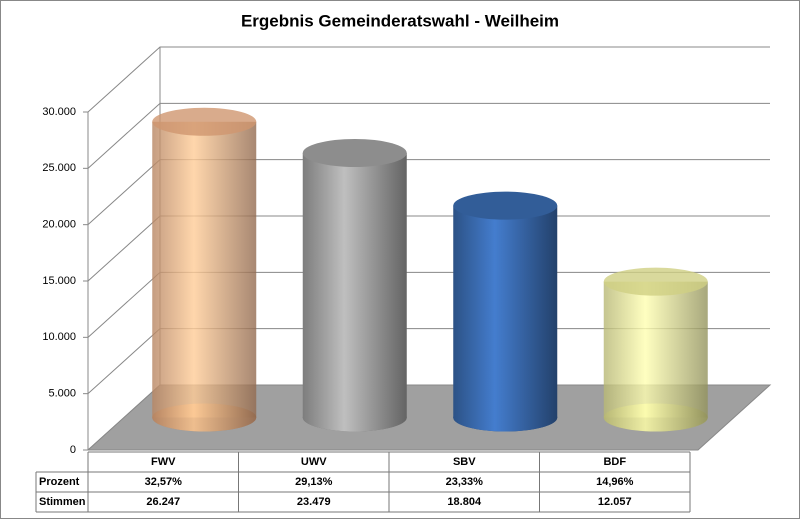  Describe the element at coordinates (73, 450) in the screenshot. I see `y-tick-label: 0` at that location.